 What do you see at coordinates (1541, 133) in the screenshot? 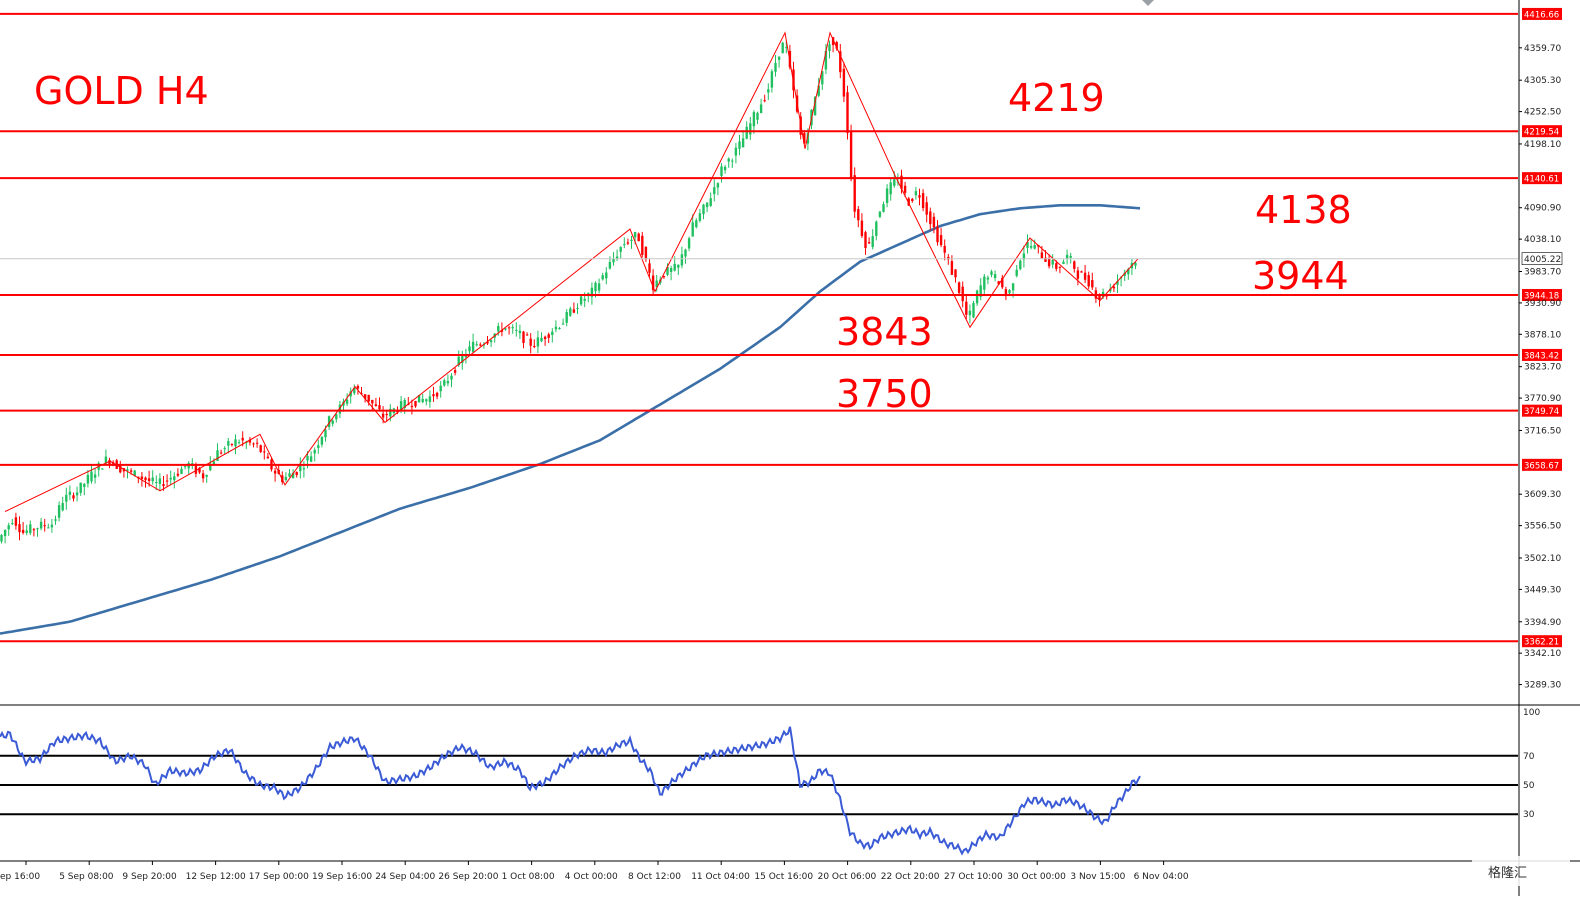
I see `level-tag-label: 4219.54` at bounding box center [1541, 133].